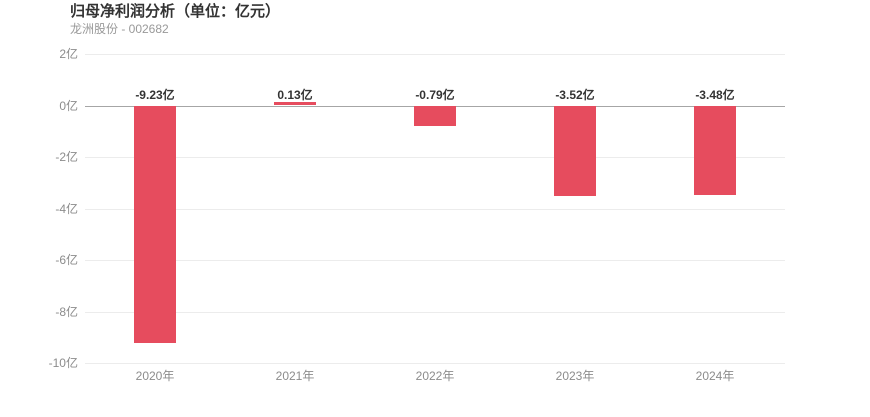 The image size is (870, 417). Describe the element at coordinates (295, 94) in the screenshot. I see `bar-value-label: 0.13亿` at that location.